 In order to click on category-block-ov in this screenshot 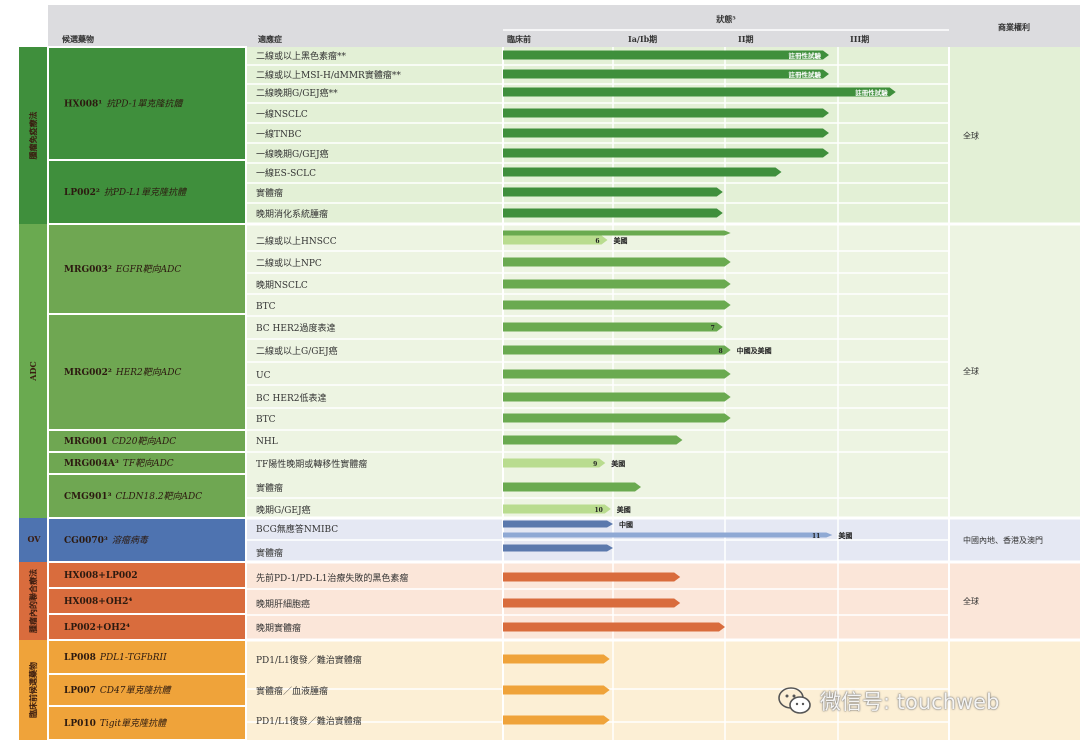, I will do `click(33, 540)`.